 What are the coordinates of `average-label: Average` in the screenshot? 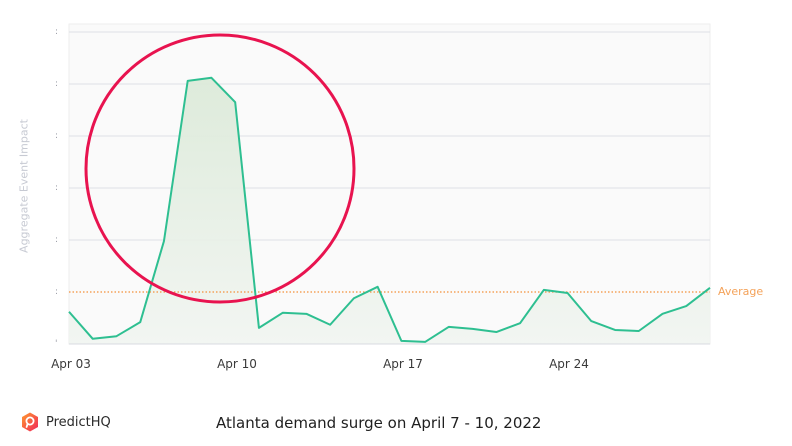 It's located at (741, 291).